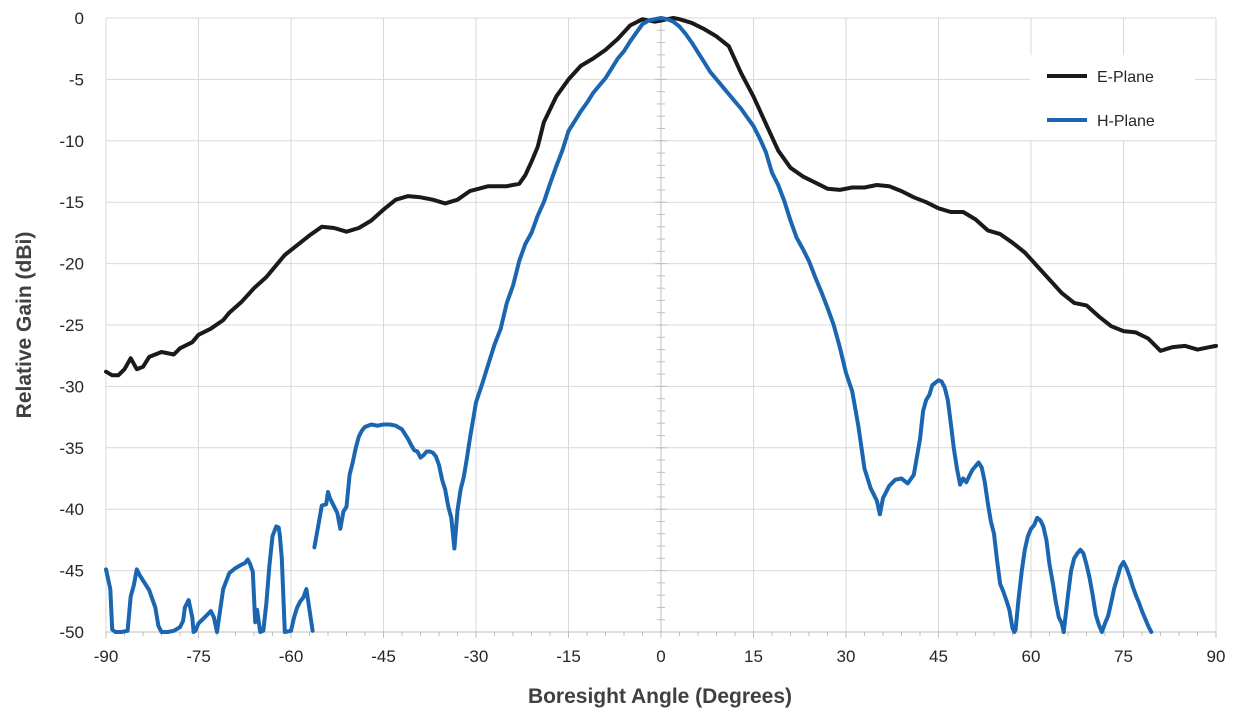  Describe the element at coordinates (76, 79) in the screenshot. I see `y-tick-label: -5` at that location.